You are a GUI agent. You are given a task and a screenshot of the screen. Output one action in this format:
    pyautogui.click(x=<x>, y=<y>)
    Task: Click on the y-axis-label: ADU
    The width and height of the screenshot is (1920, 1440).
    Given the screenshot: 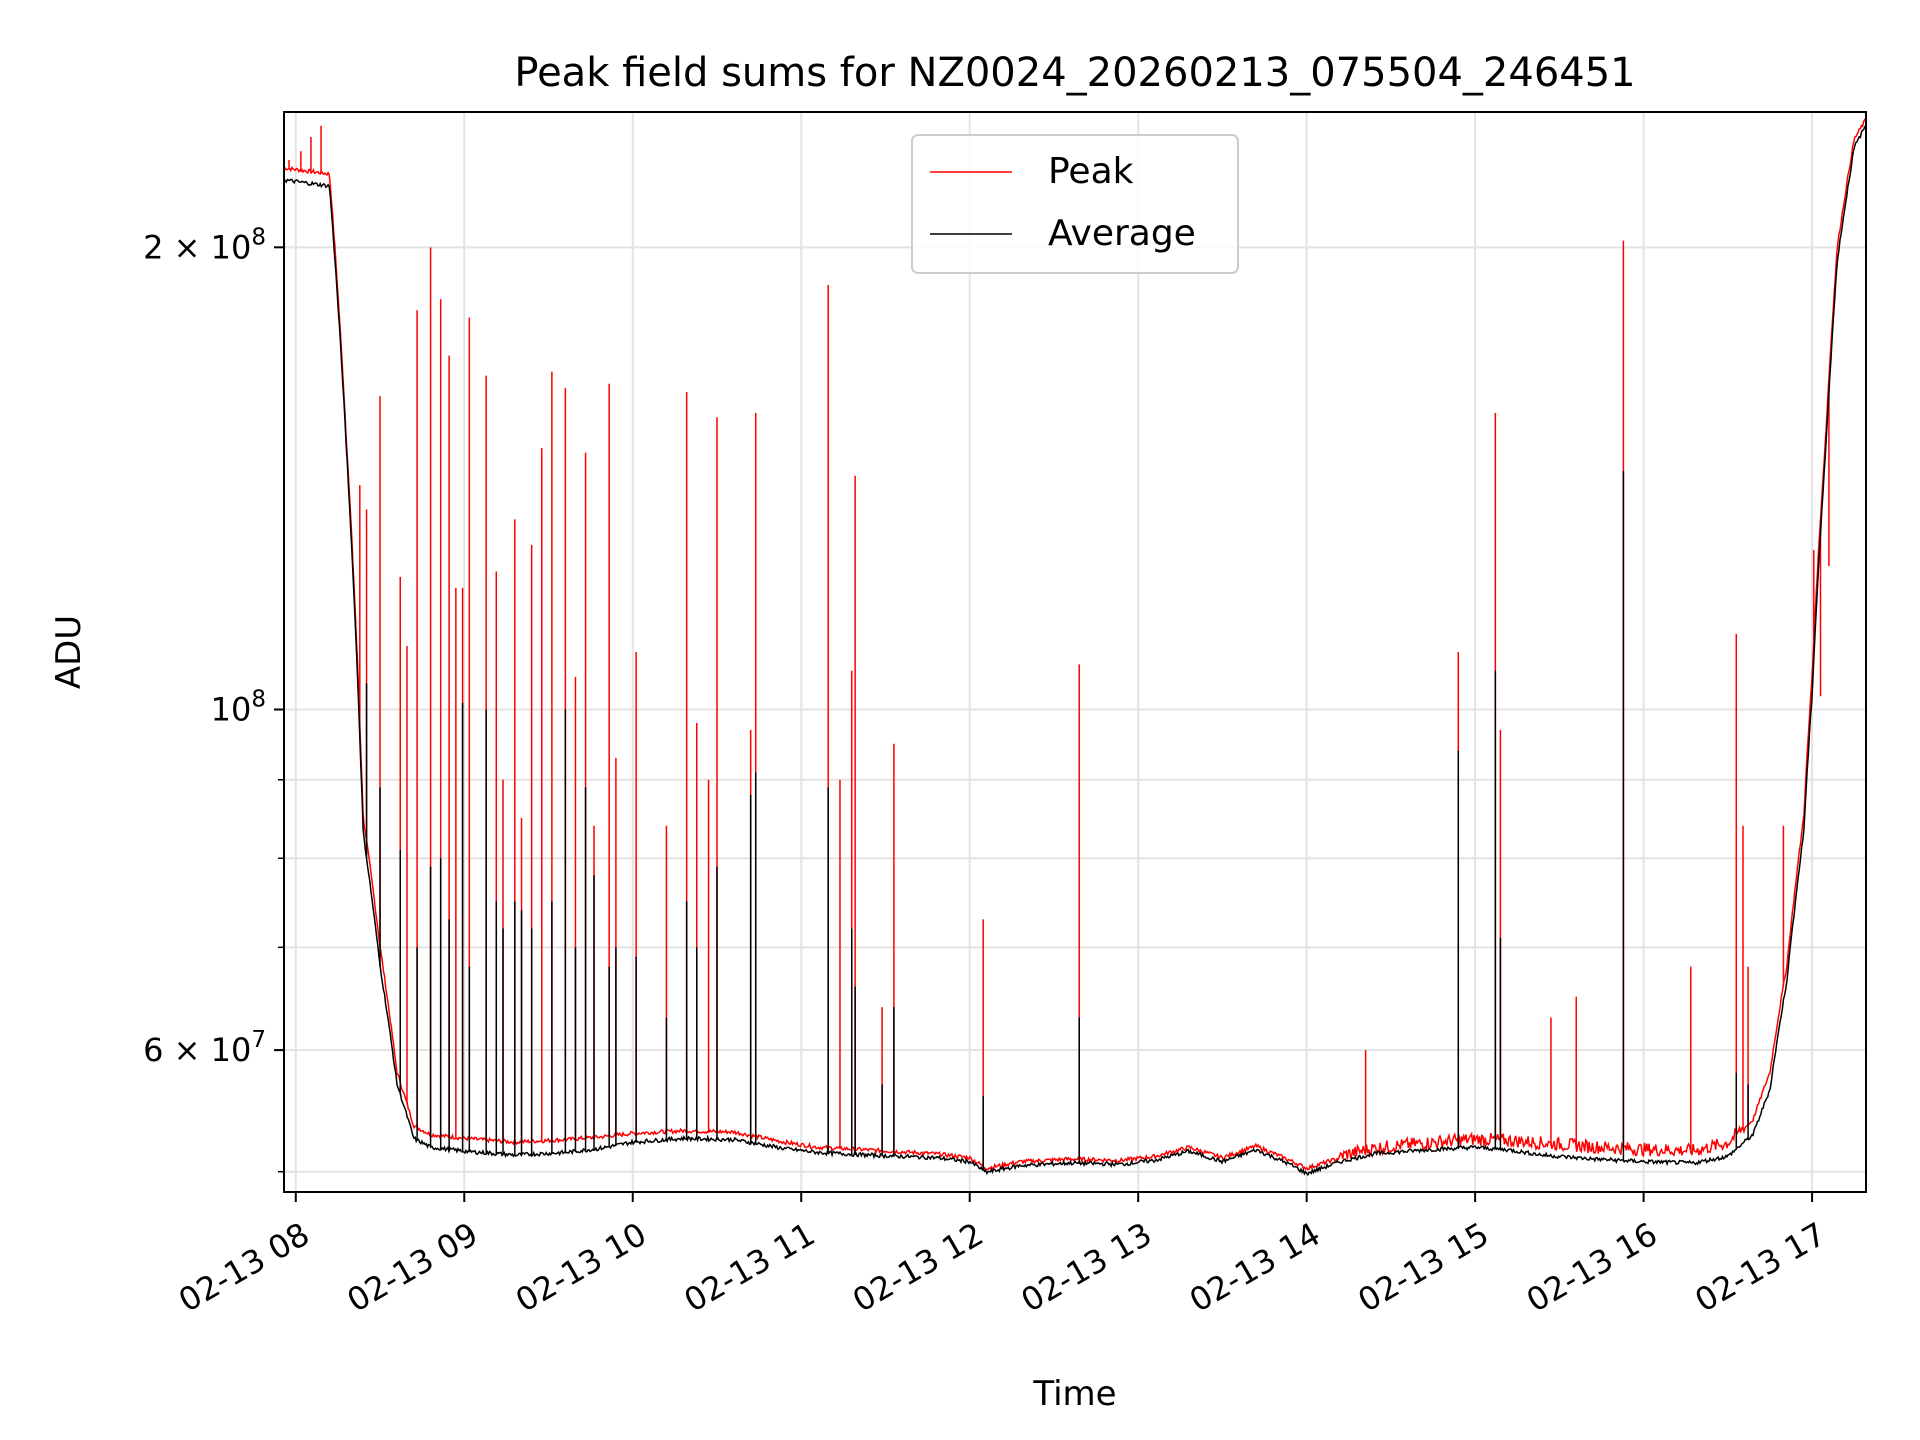 What is the action you would take?
    pyautogui.click(x=69, y=652)
    